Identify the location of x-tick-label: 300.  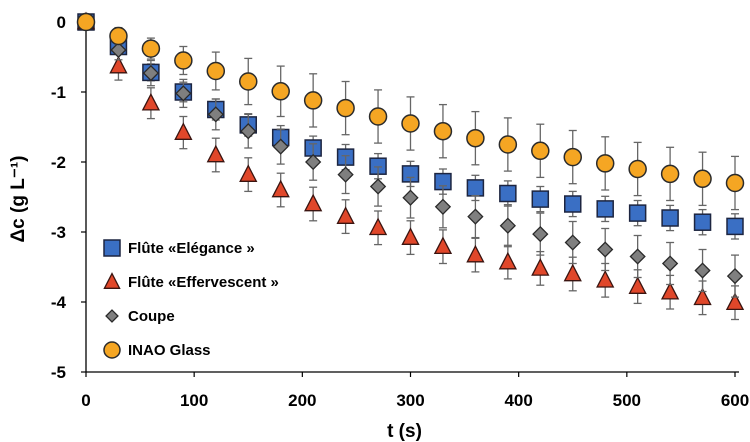
(410, 400).